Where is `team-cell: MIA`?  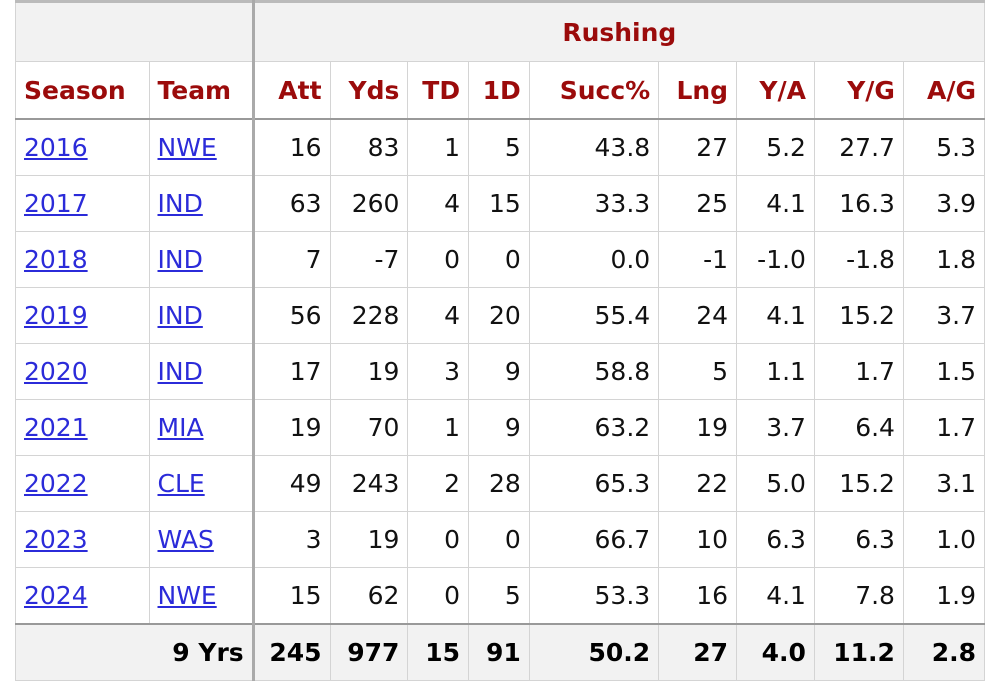
team-cell: MIA is located at coordinates (201, 427).